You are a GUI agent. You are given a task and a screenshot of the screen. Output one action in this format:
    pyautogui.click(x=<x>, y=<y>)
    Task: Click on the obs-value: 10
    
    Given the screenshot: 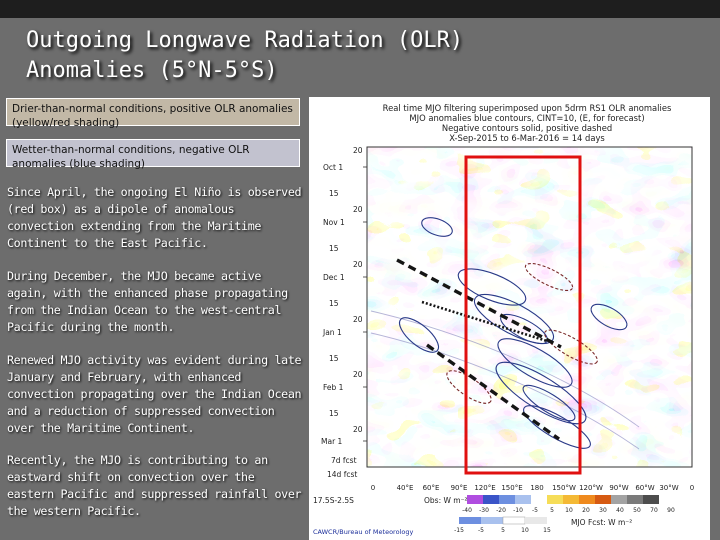 What is the action you would take?
    pyautogui.click(x=569, y=510)
    